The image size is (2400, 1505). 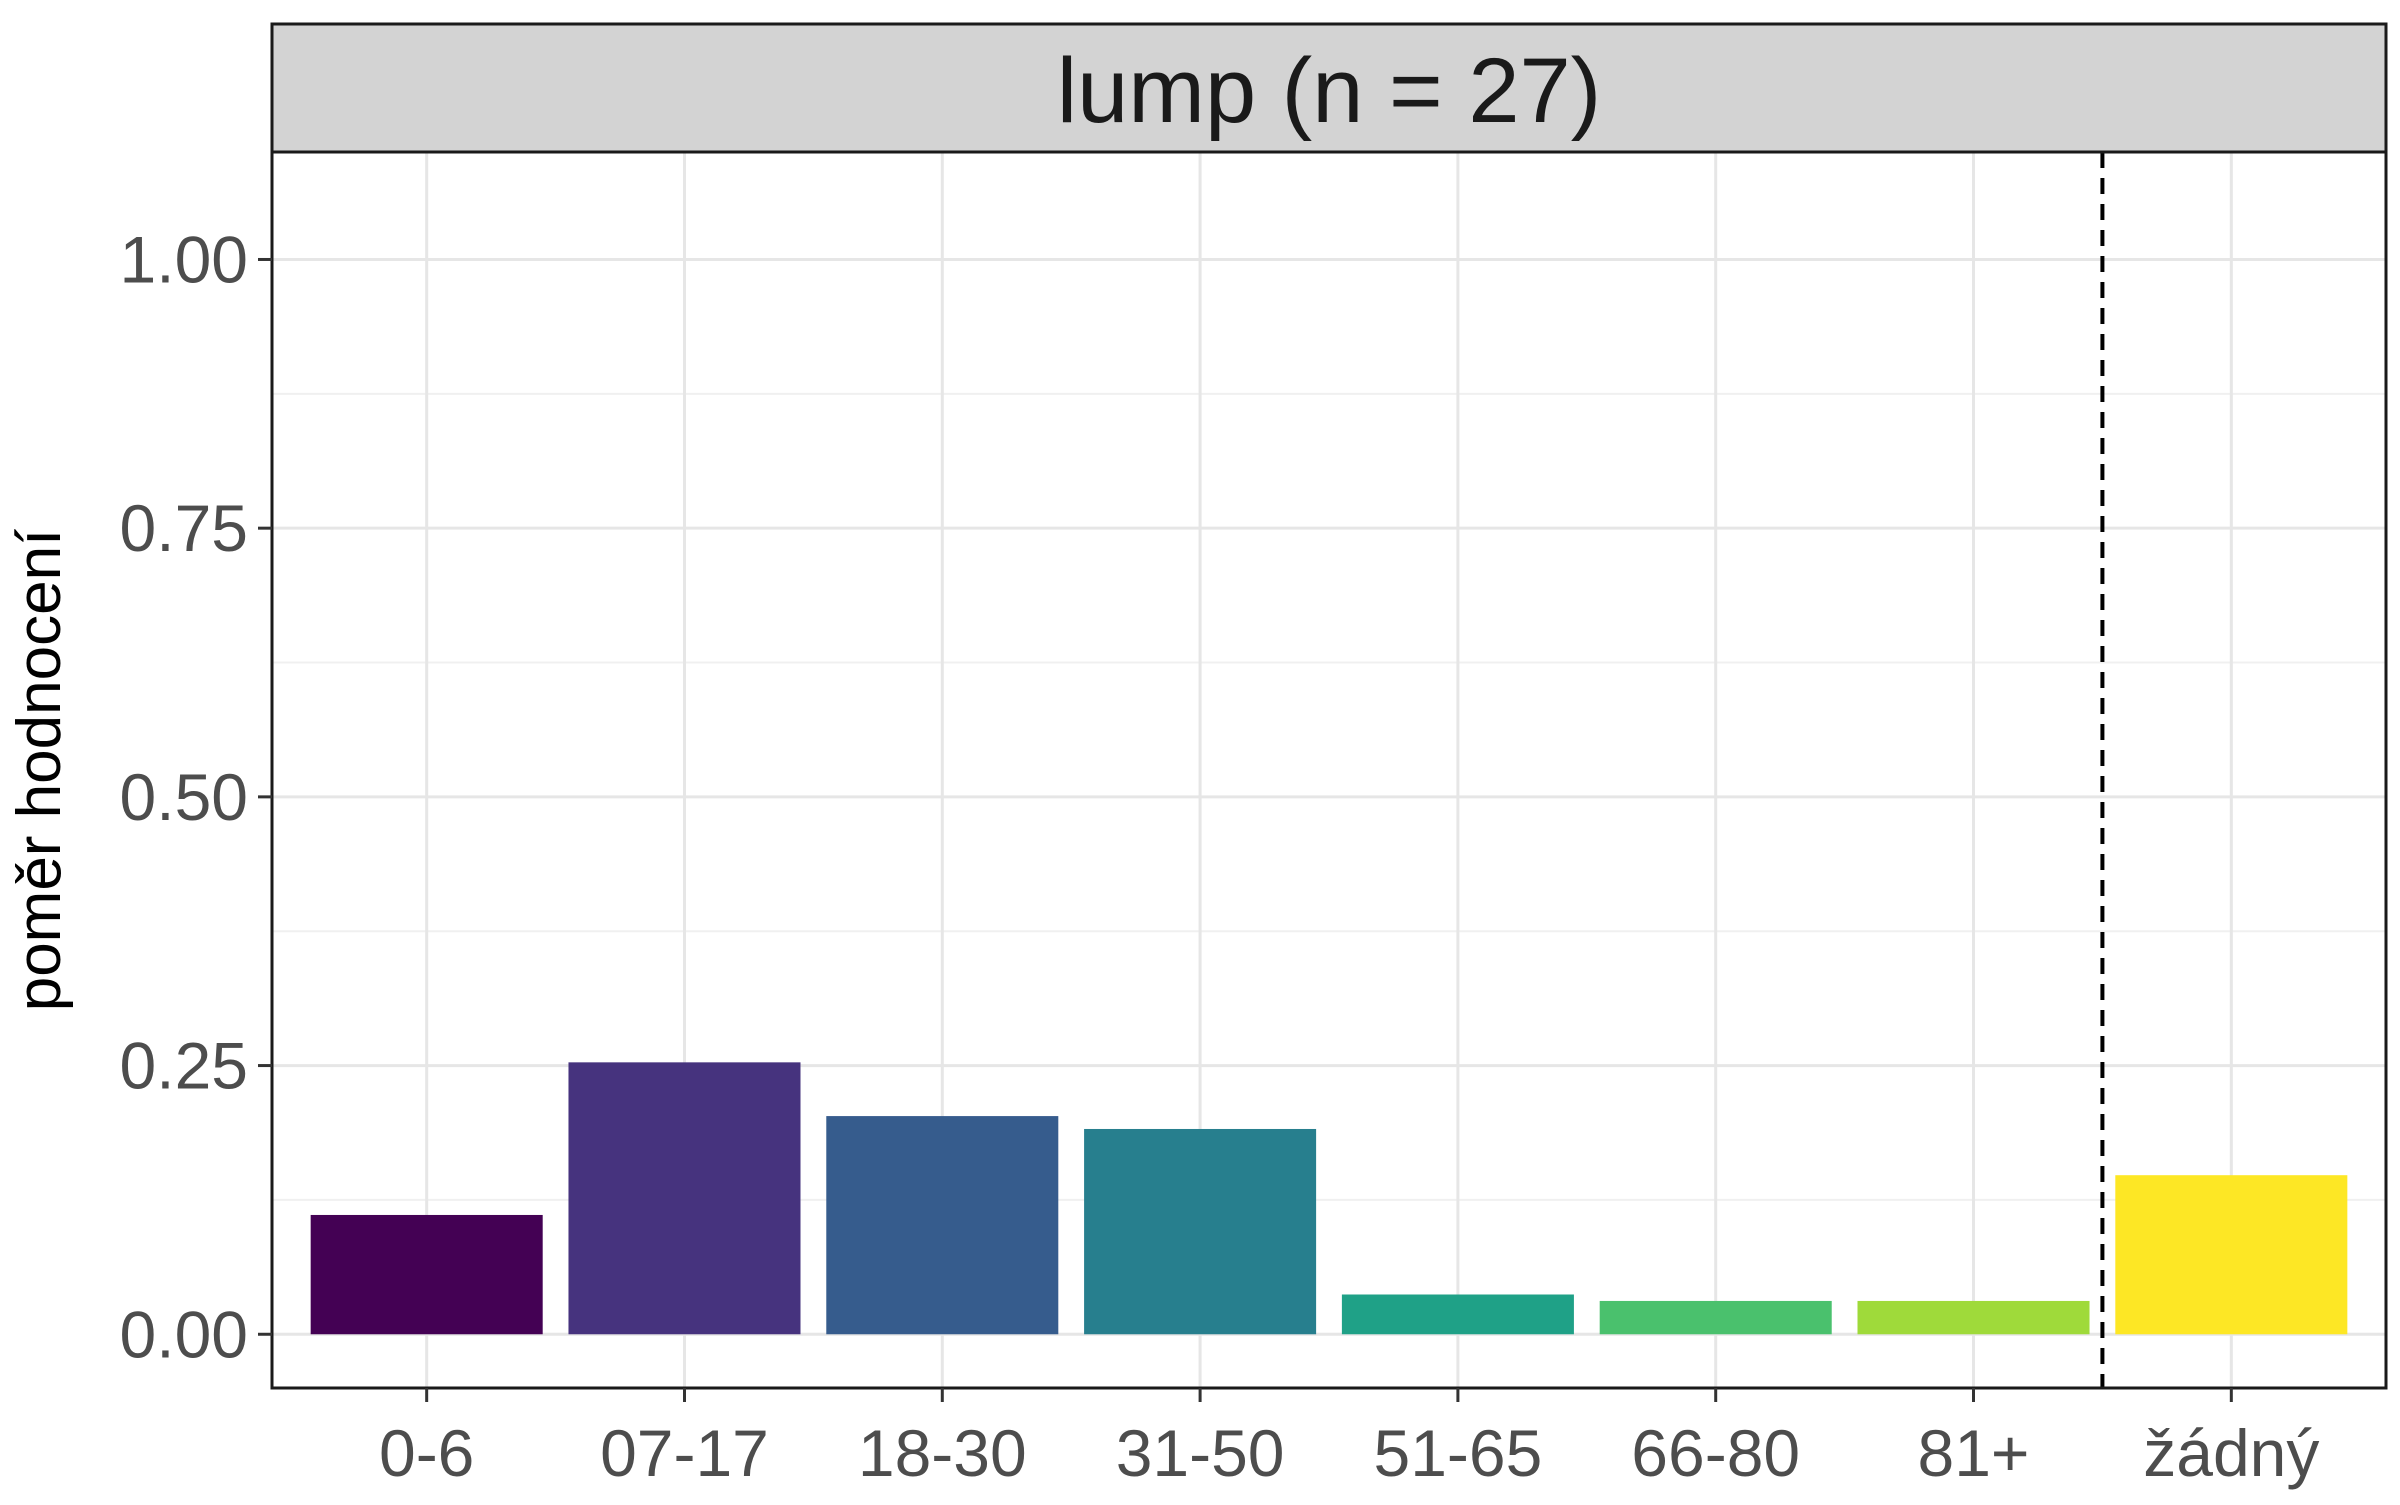 What do you see at coordinates (184, 1334) in the screenshot?
I see `y-tick-label: 0.00` at bounding box center [184, 1334].